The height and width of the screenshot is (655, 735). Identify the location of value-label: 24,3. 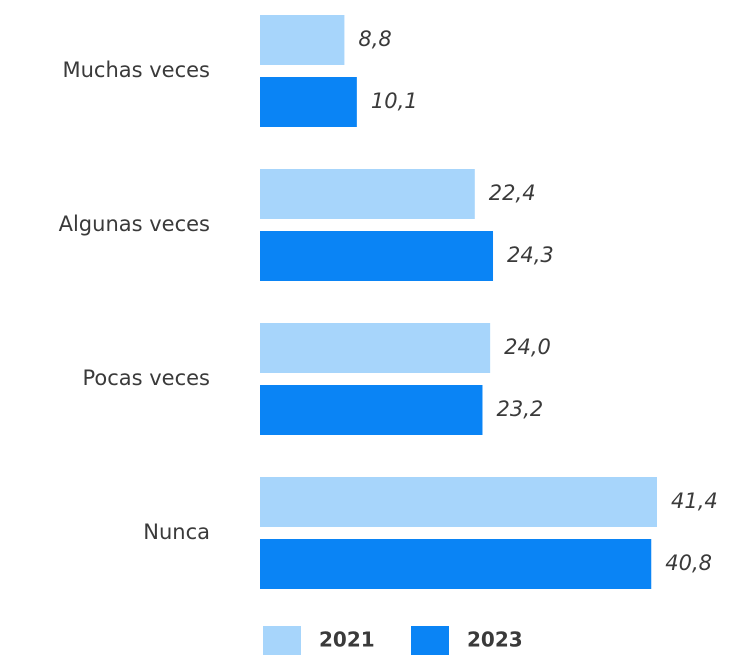
(530, 255).